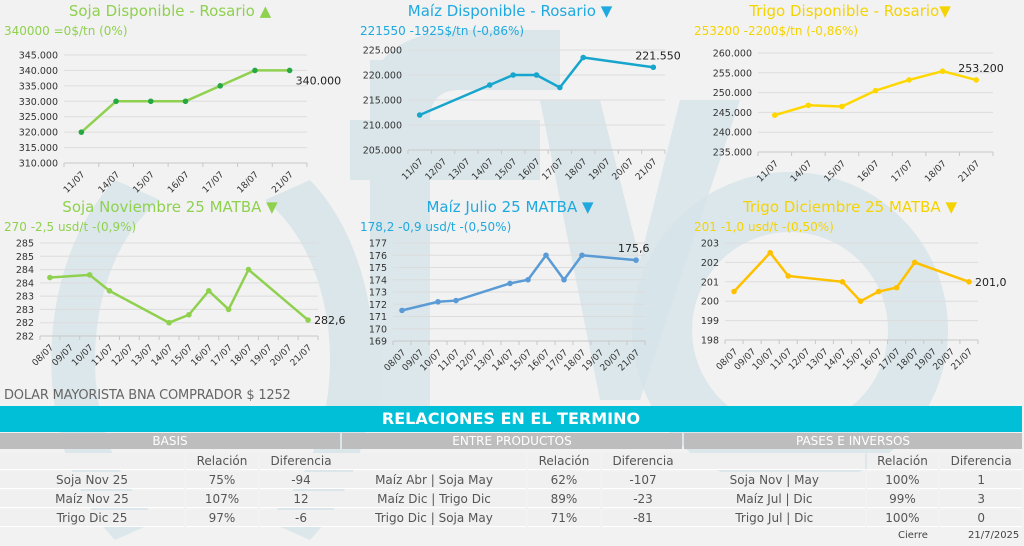 The image size is (1024, 546). I want to click on y-tick-label: 203, so click(710, 244).